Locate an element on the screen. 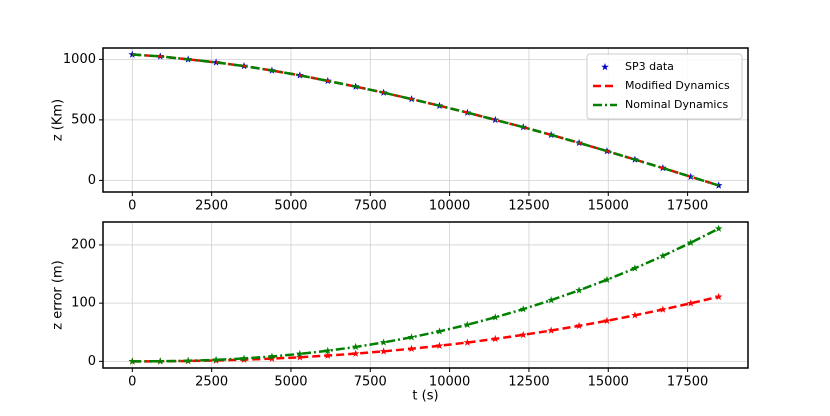 This screenshot has height=416, width=830. series-line is located at coordinates (425, 329).